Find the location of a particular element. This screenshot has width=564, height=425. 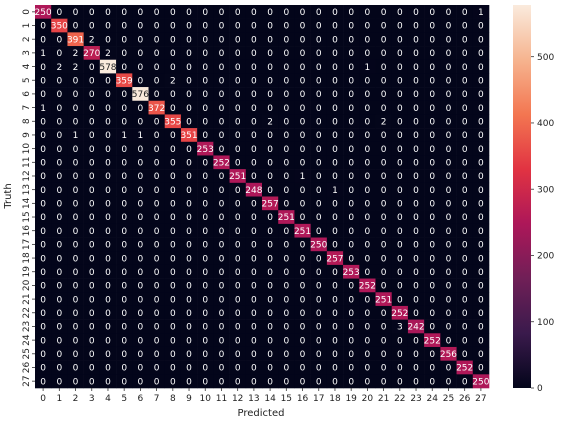

x-tick-label: 27 is located at coordinates (480, 399).